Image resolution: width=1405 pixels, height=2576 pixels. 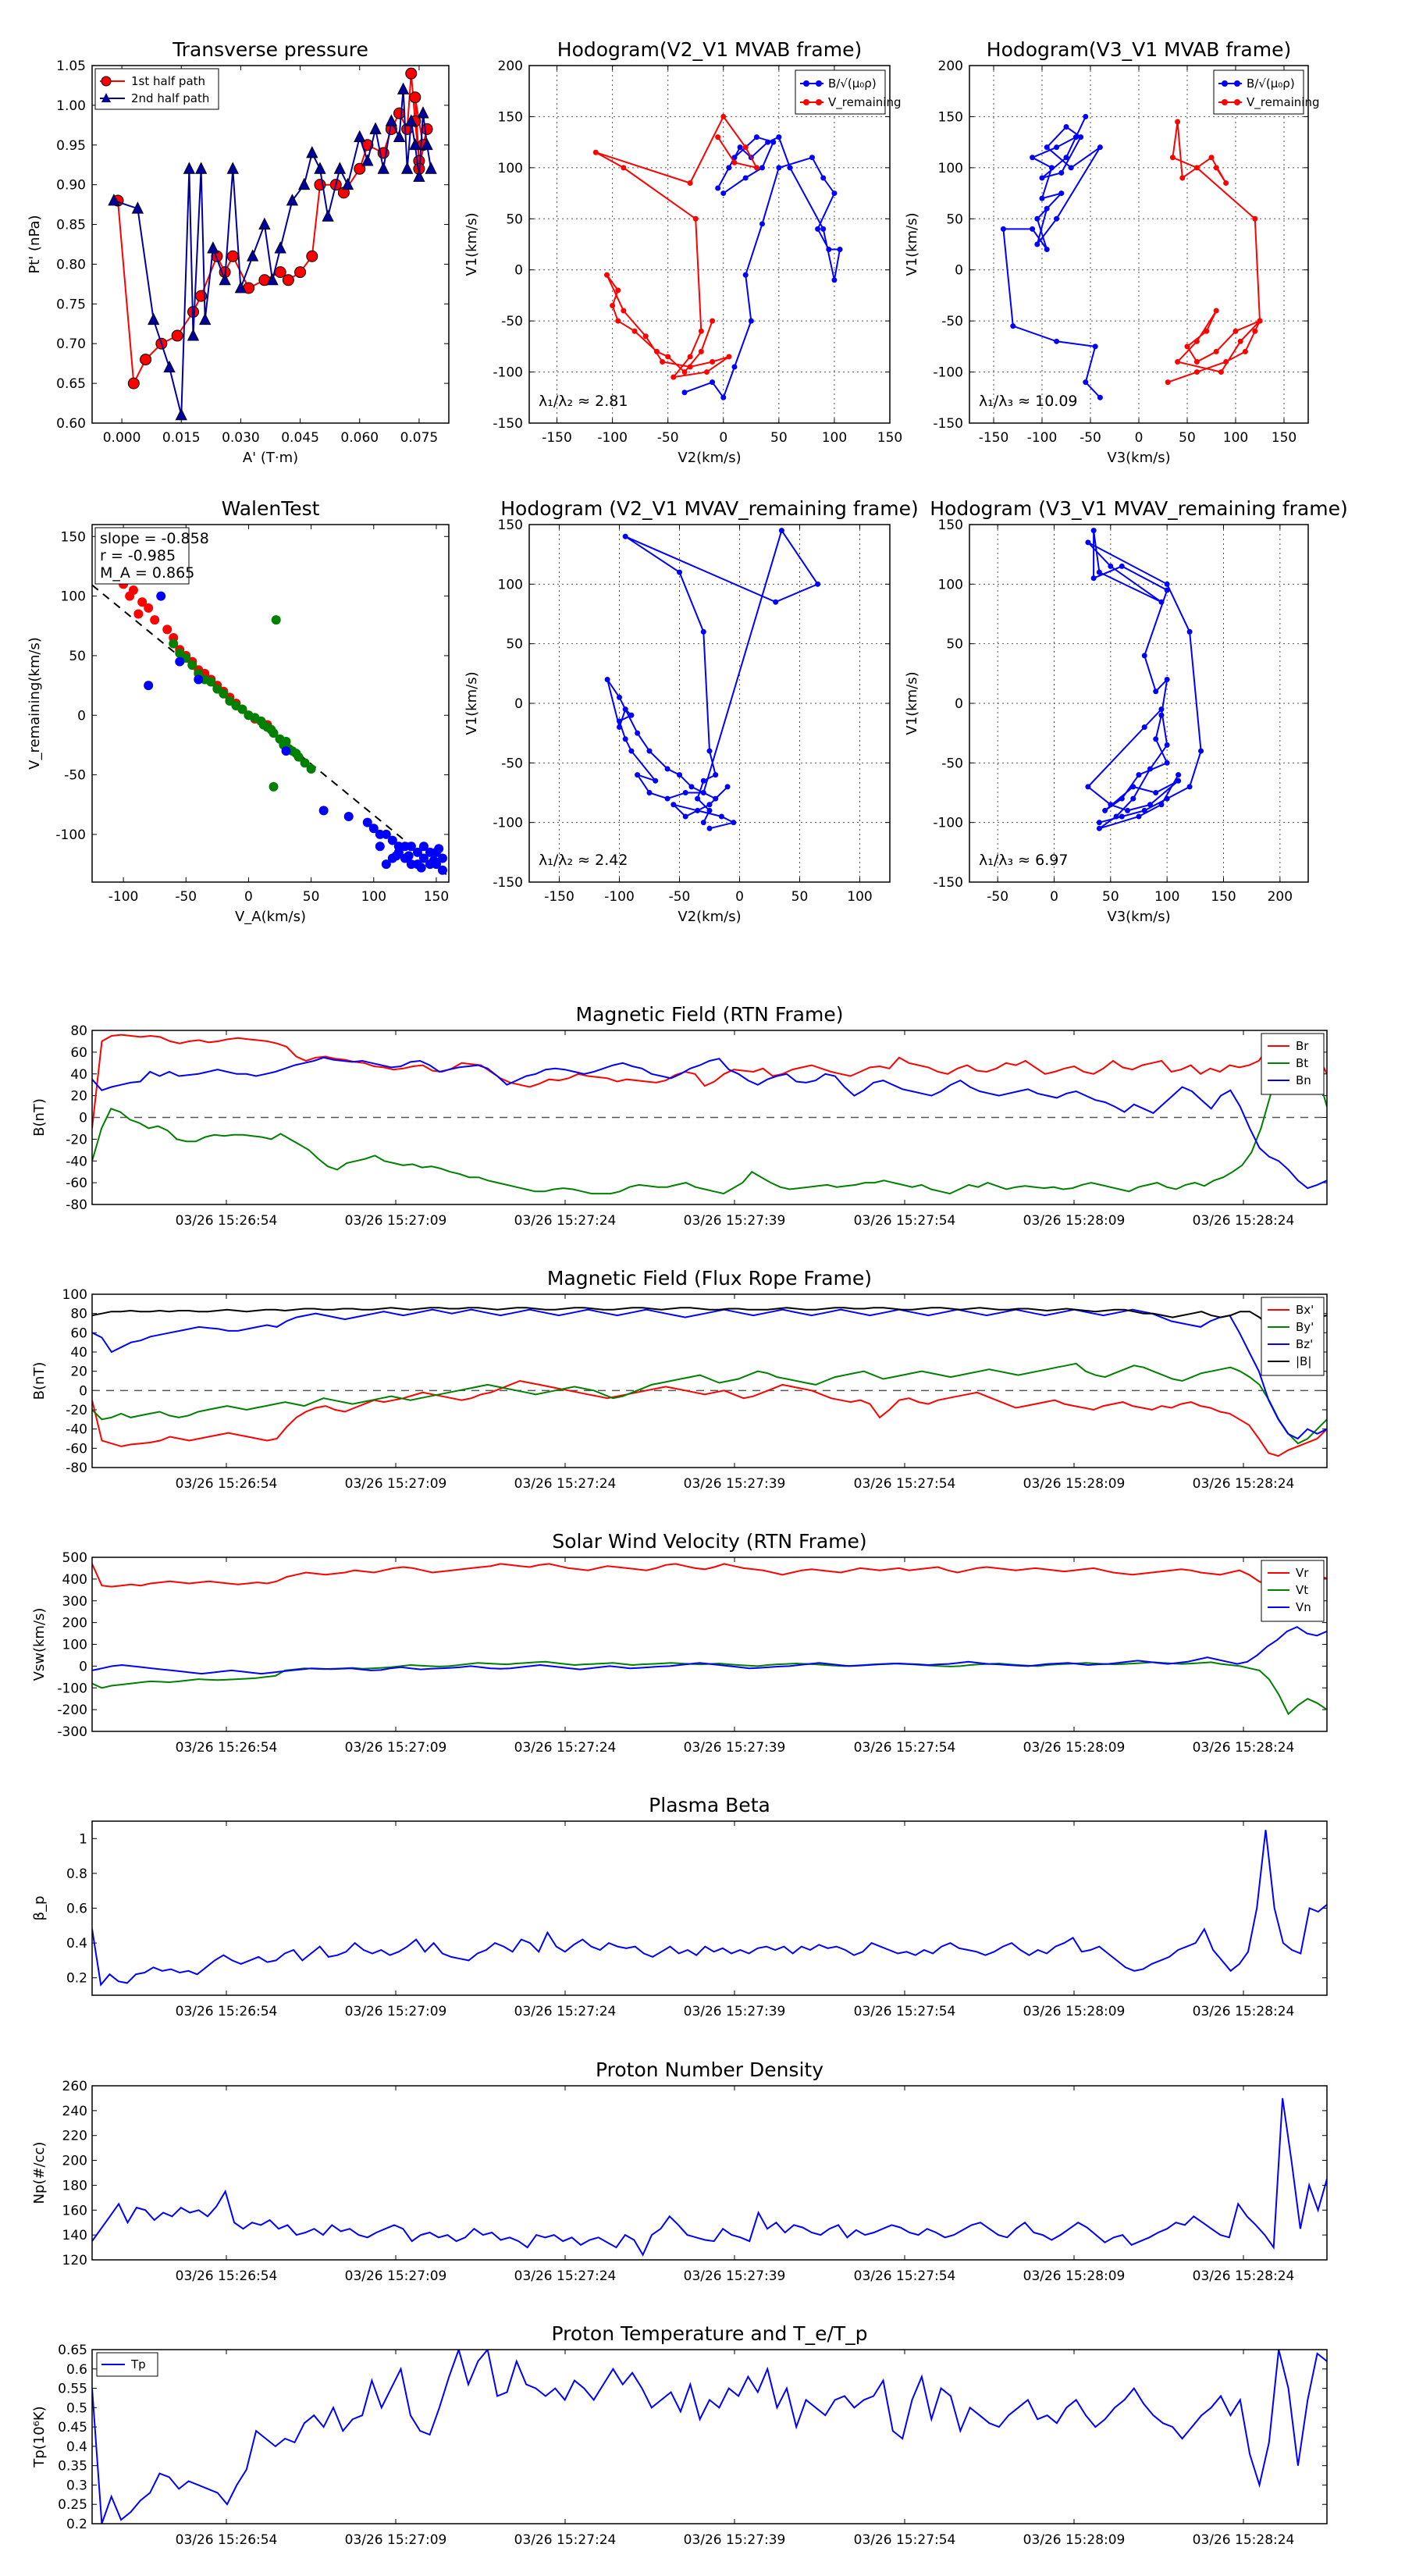 I want to click on y-tick-label: 140, so click(x=74, y=2235).